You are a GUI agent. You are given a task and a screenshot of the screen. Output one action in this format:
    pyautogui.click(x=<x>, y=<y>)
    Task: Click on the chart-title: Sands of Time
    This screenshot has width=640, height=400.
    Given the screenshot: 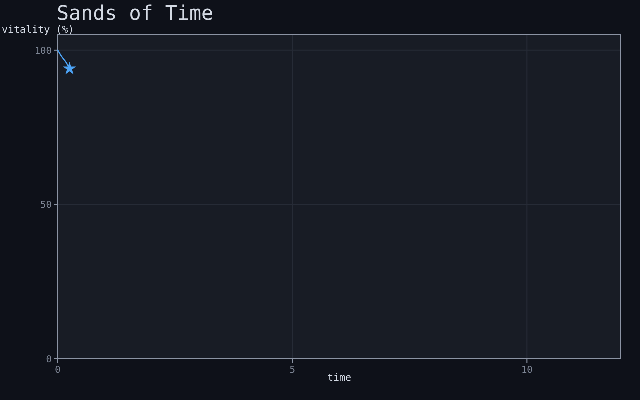 What is the action you would take?
    pyautogui.click(x=135, y=13)
    